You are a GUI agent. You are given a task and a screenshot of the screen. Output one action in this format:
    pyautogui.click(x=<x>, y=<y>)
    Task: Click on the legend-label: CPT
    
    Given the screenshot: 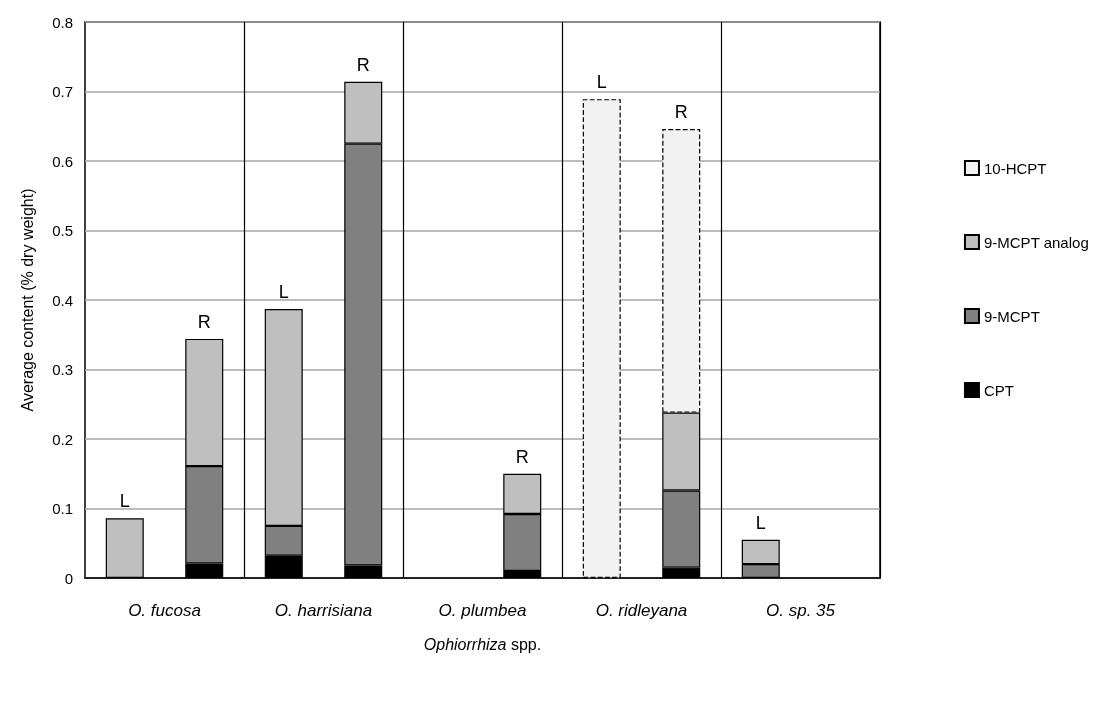 What is the action you would take?
    pyautogui.click(x=998, y=390)
    